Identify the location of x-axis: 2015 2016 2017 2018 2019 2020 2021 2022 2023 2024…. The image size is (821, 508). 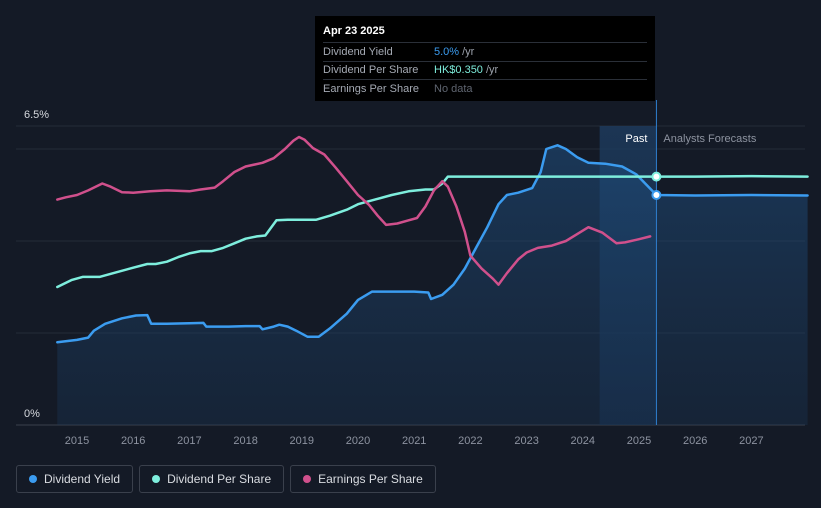
(414, 441).